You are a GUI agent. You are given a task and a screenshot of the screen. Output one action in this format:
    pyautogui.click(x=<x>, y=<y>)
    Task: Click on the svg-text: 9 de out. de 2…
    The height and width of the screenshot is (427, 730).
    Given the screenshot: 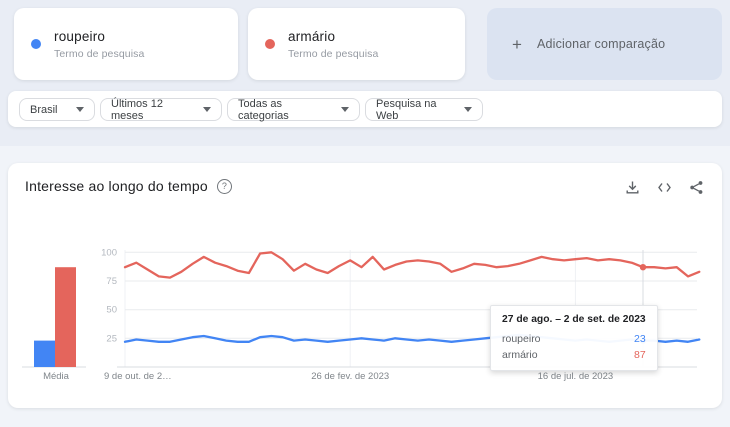 What is the action you would take?
    pyautogui.click(x=138, y=376)
    